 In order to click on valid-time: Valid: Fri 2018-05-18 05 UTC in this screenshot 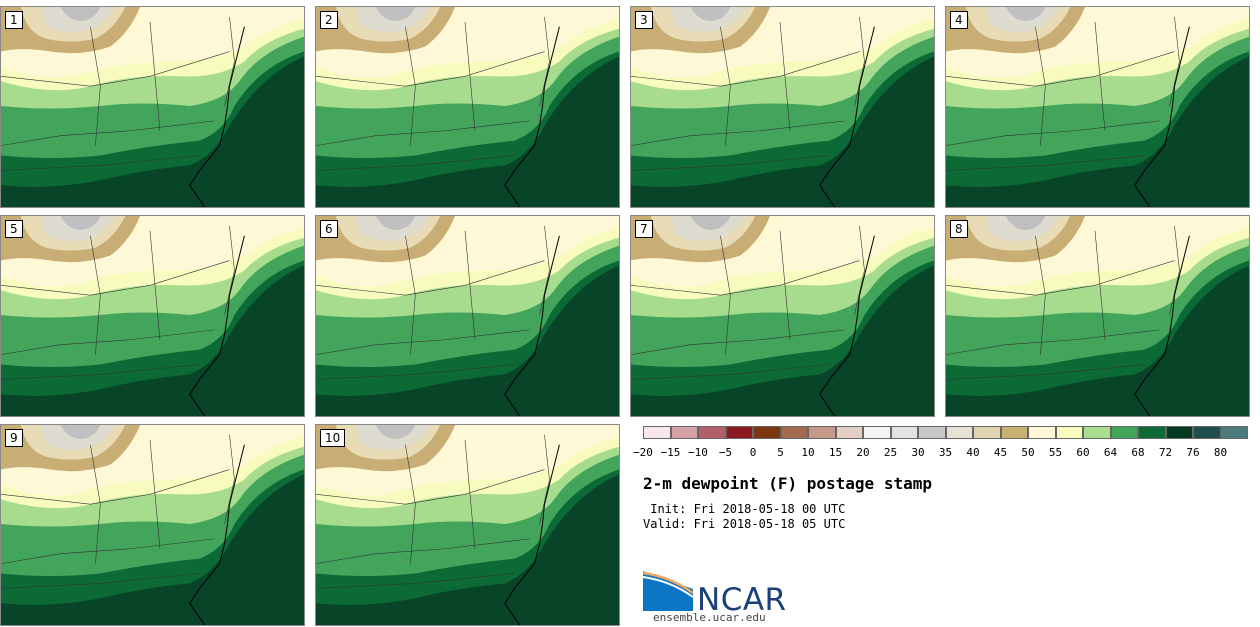, I will do `click(744, 524)`.